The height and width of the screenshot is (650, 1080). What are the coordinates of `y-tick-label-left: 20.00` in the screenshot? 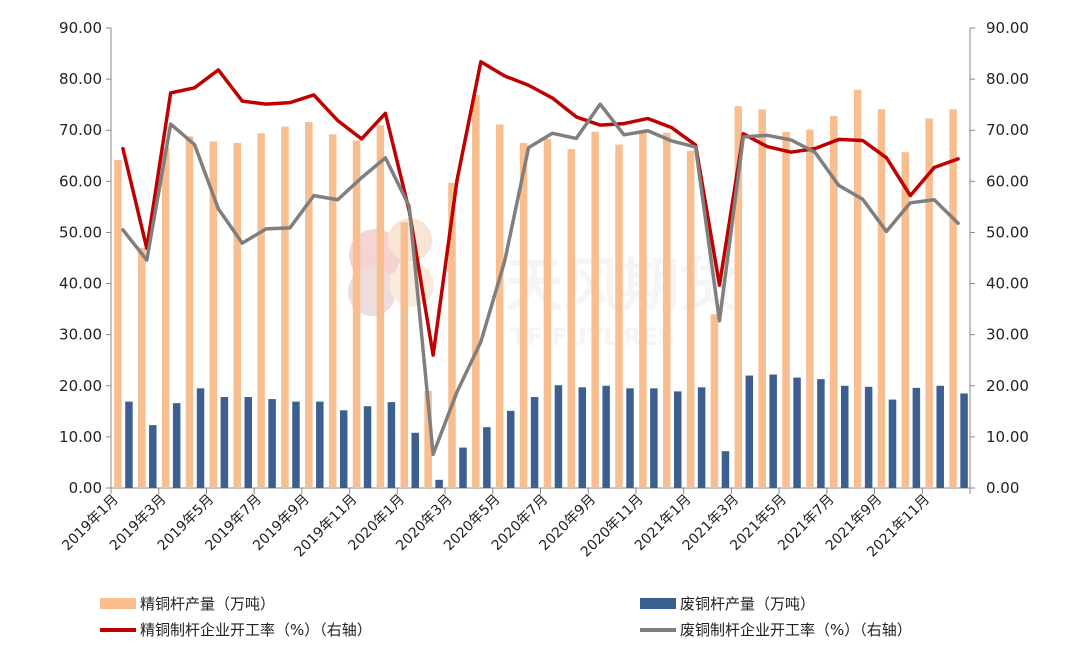 It's located at (80, 386).